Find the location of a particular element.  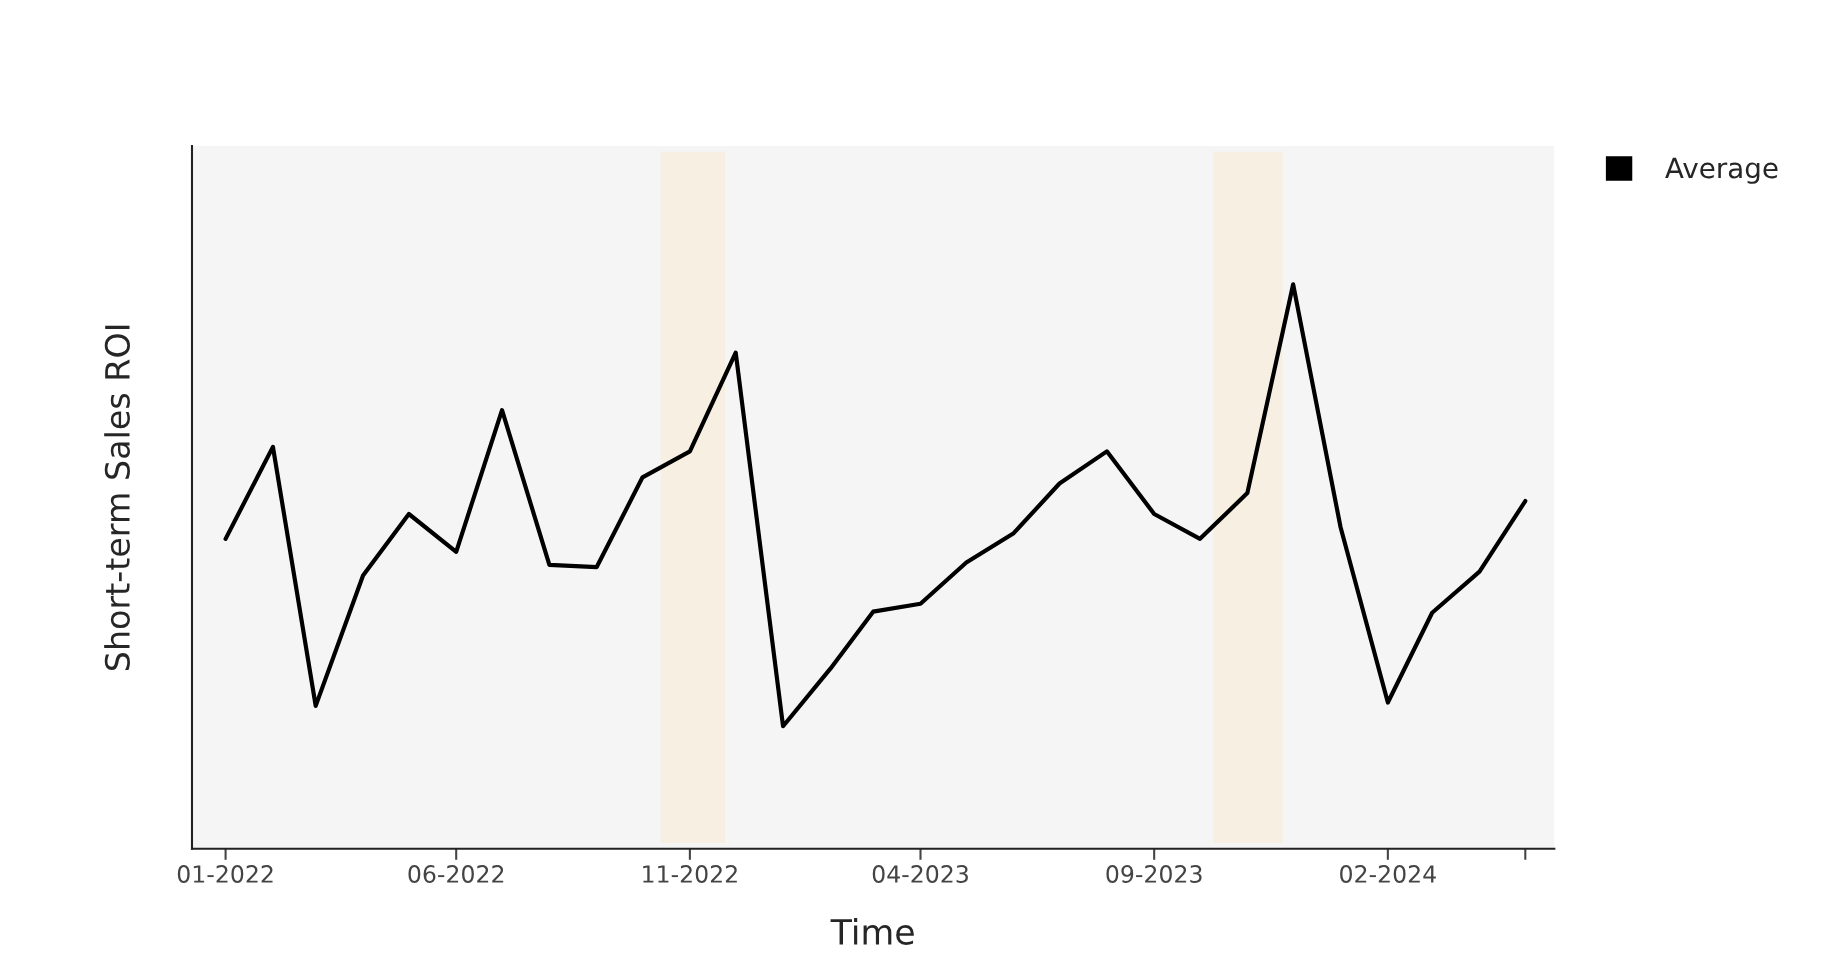

y-axis-title: Short-term Sales ROI is located at coordinates (117, 498).